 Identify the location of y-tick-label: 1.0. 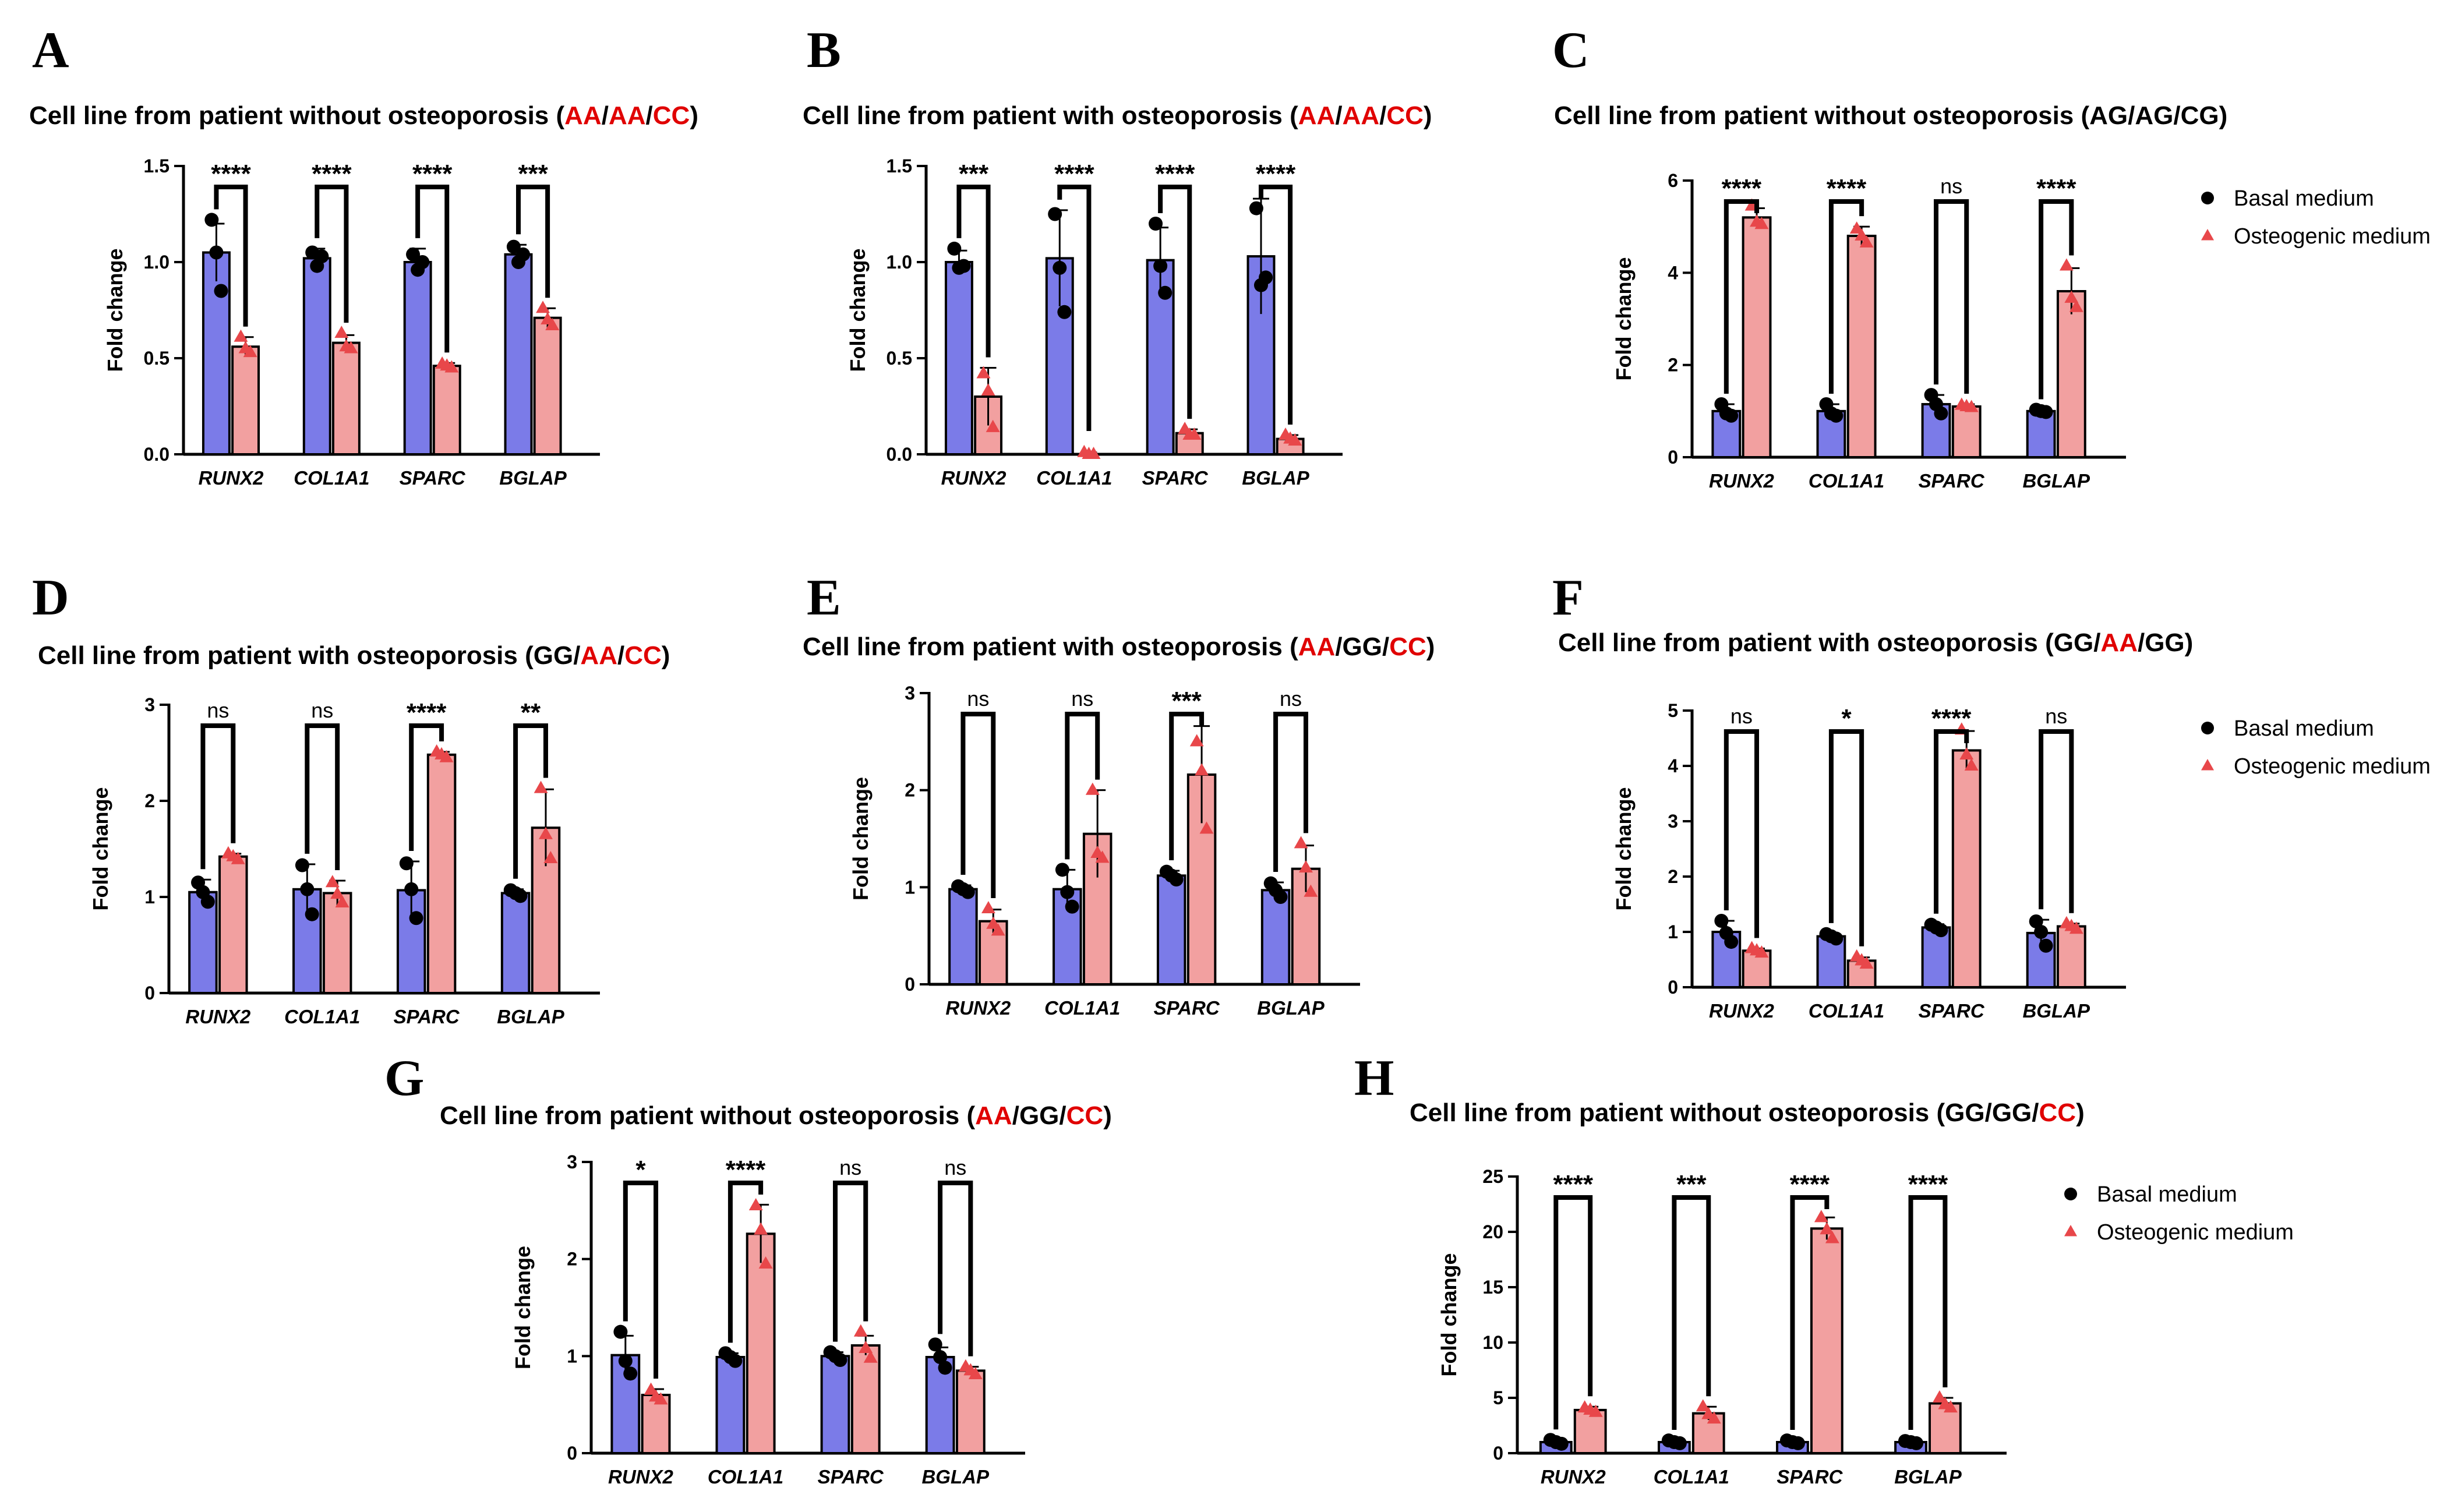
(156, 263).